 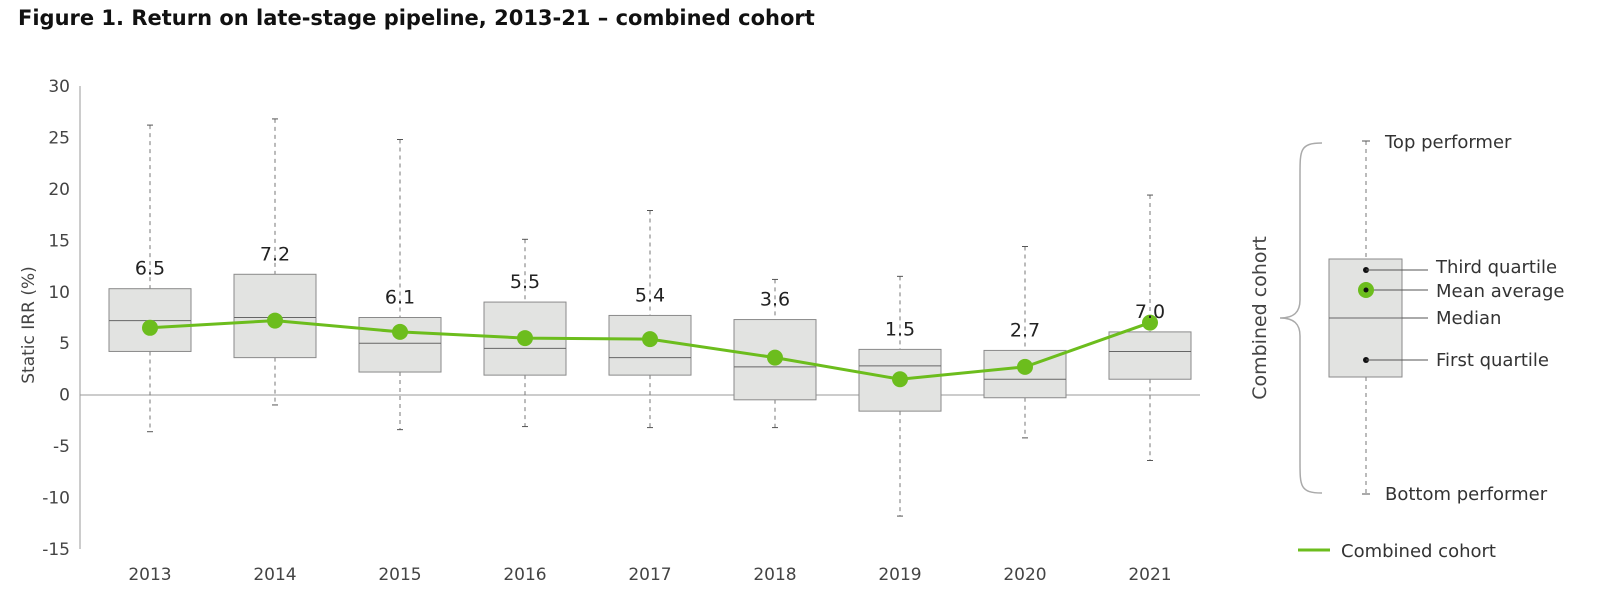 What do you see at coordinates (1150, 312) in the screenshot?
I see `mean-data-label: 7.0` at bounding box center [1150, 312].